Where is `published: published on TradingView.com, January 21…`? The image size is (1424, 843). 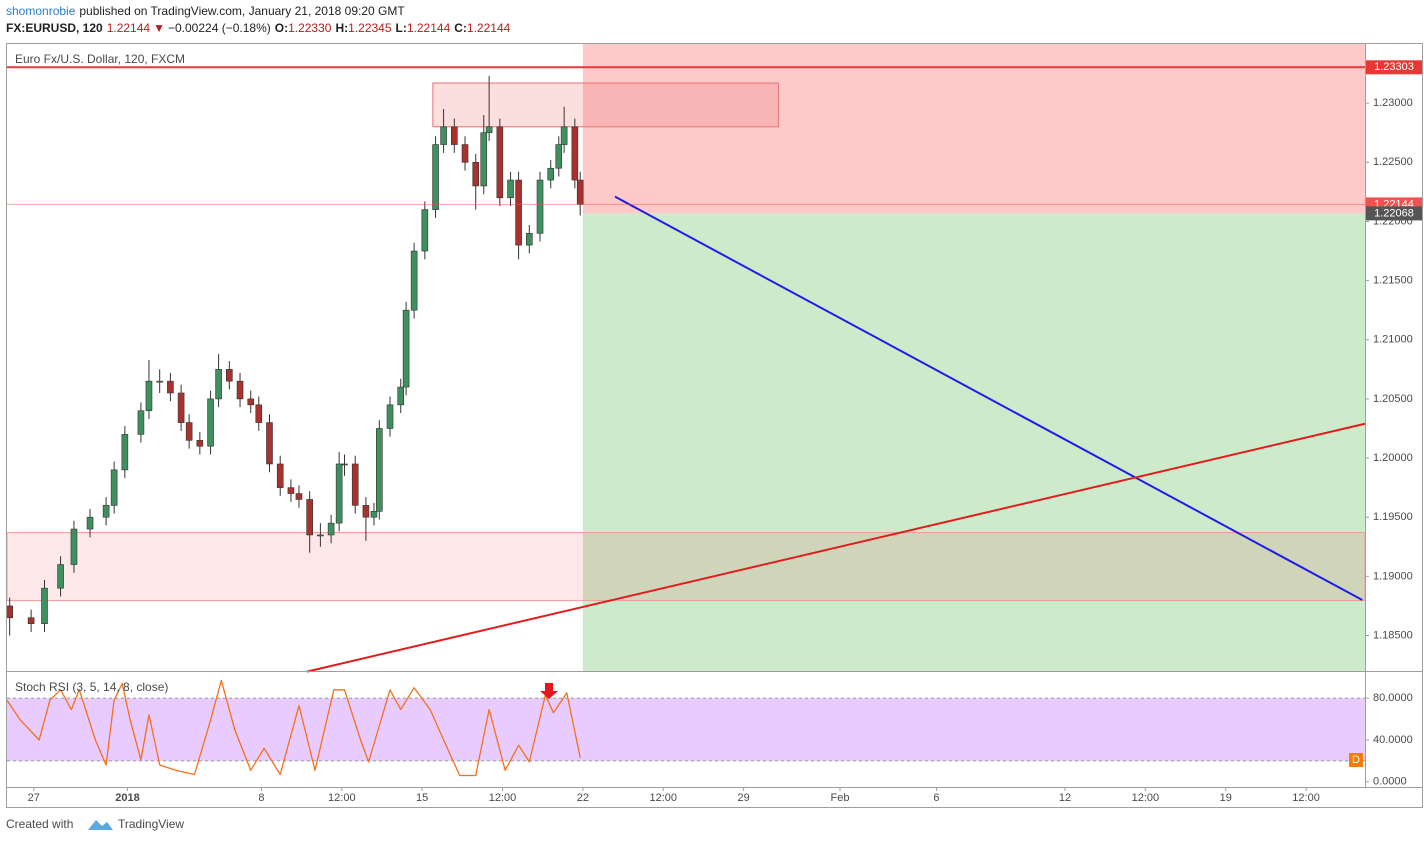
published: published on TradingView.com, January 21… is located at coordinates (242, 11).